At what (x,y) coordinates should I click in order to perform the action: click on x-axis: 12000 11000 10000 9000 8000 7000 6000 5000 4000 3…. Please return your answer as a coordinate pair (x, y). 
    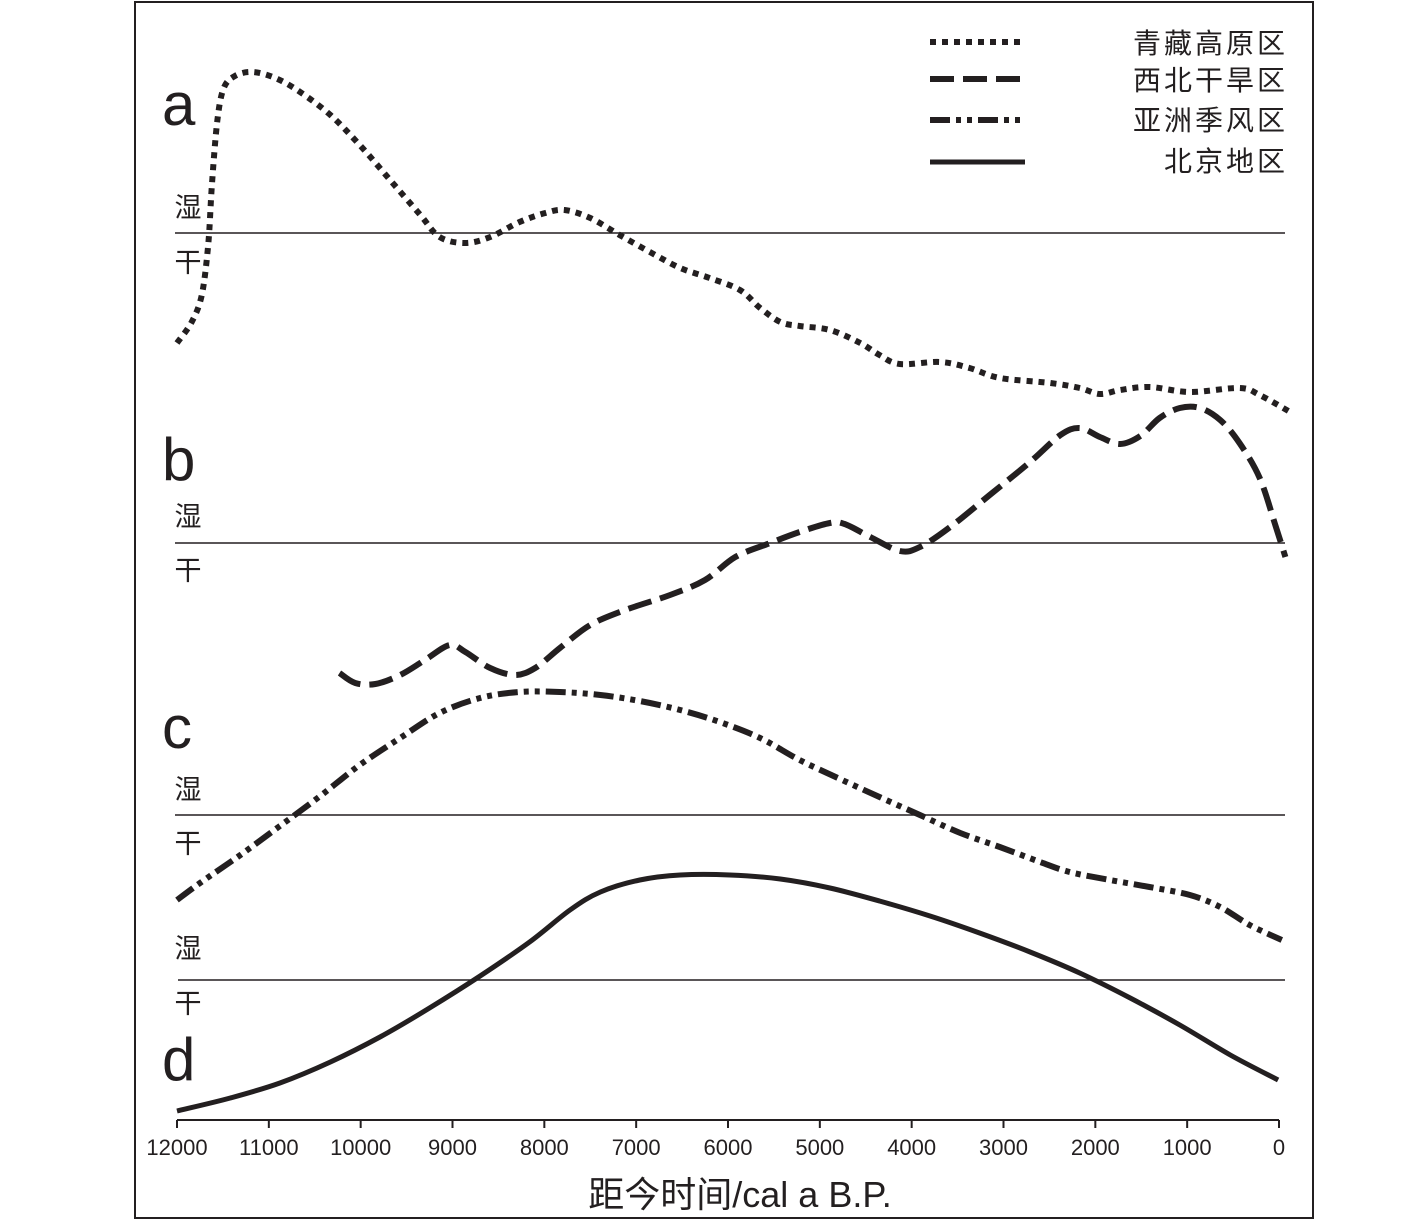
    Looking at the image, I should click on (715, 1139).